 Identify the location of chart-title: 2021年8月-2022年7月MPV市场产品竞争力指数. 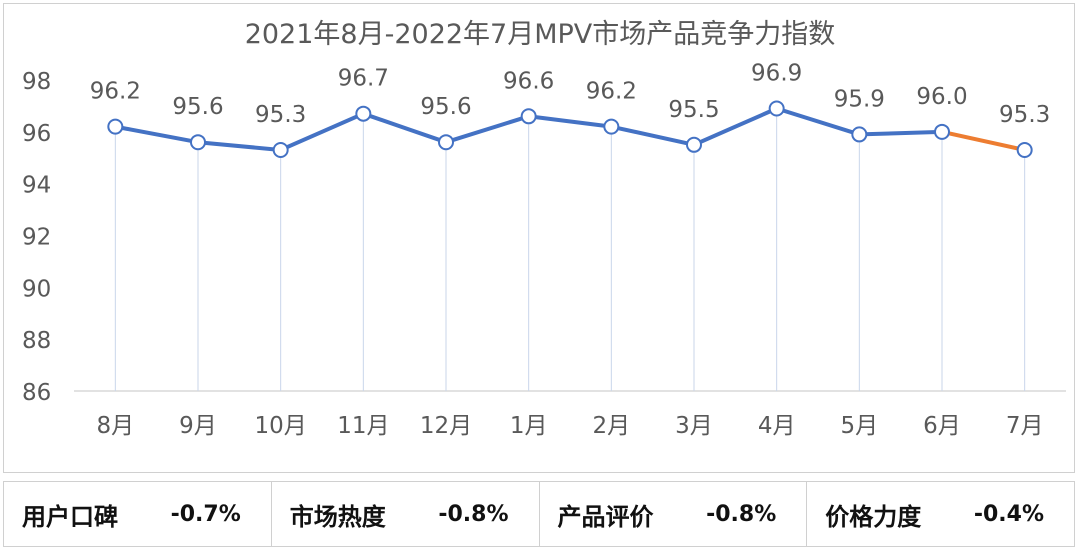
(540, 34).